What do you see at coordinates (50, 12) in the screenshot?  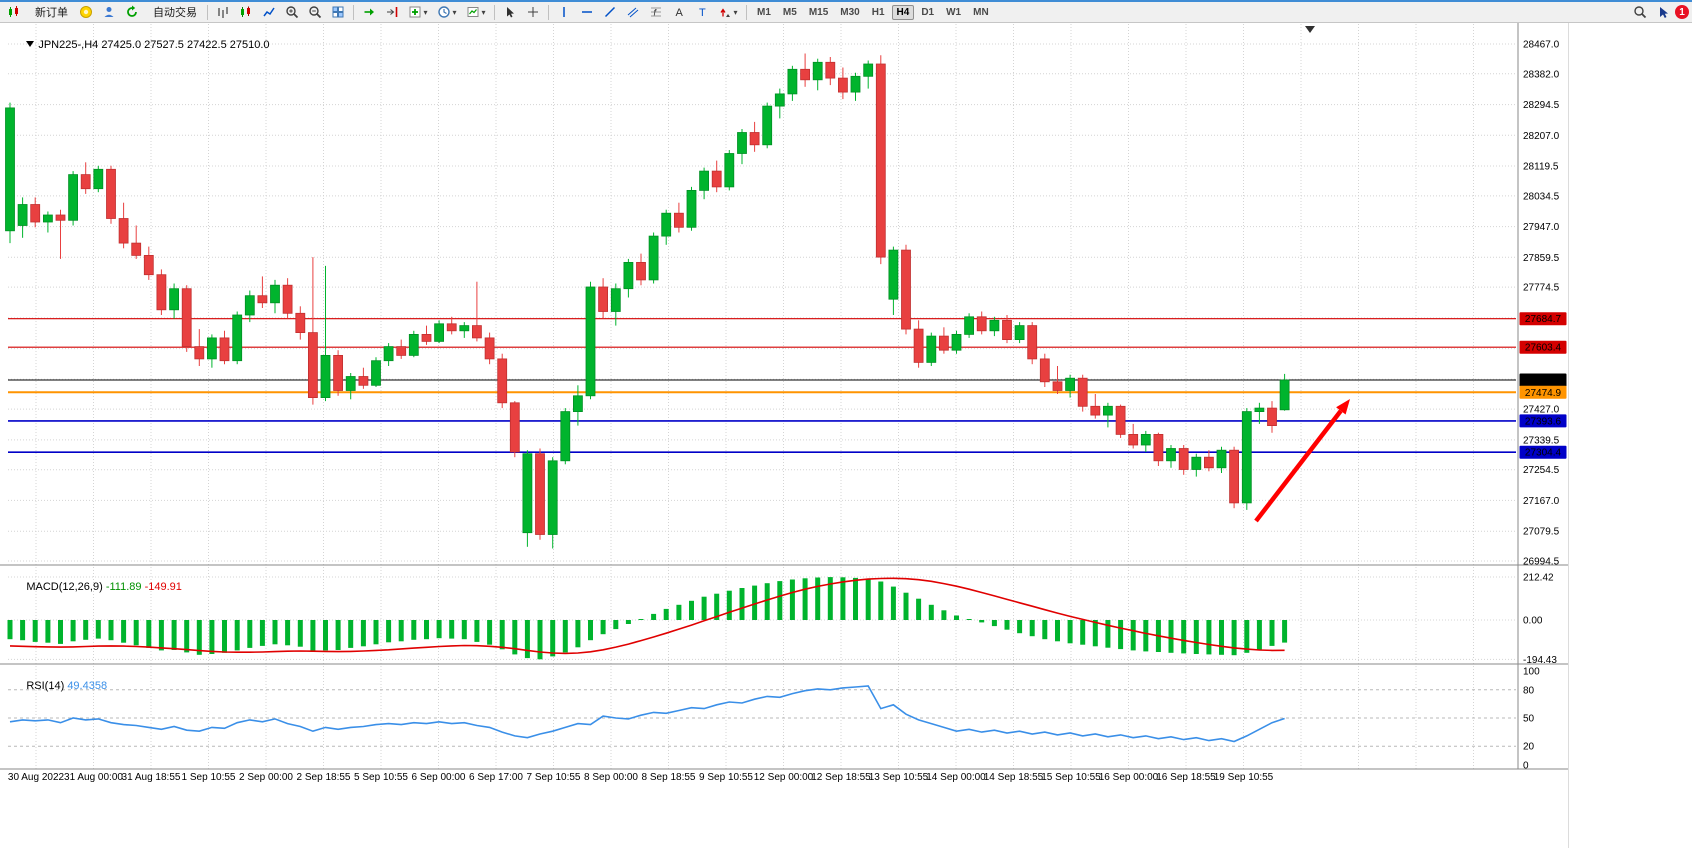 I see `new-order-button: 新订单` at bounding box center [50, 12].